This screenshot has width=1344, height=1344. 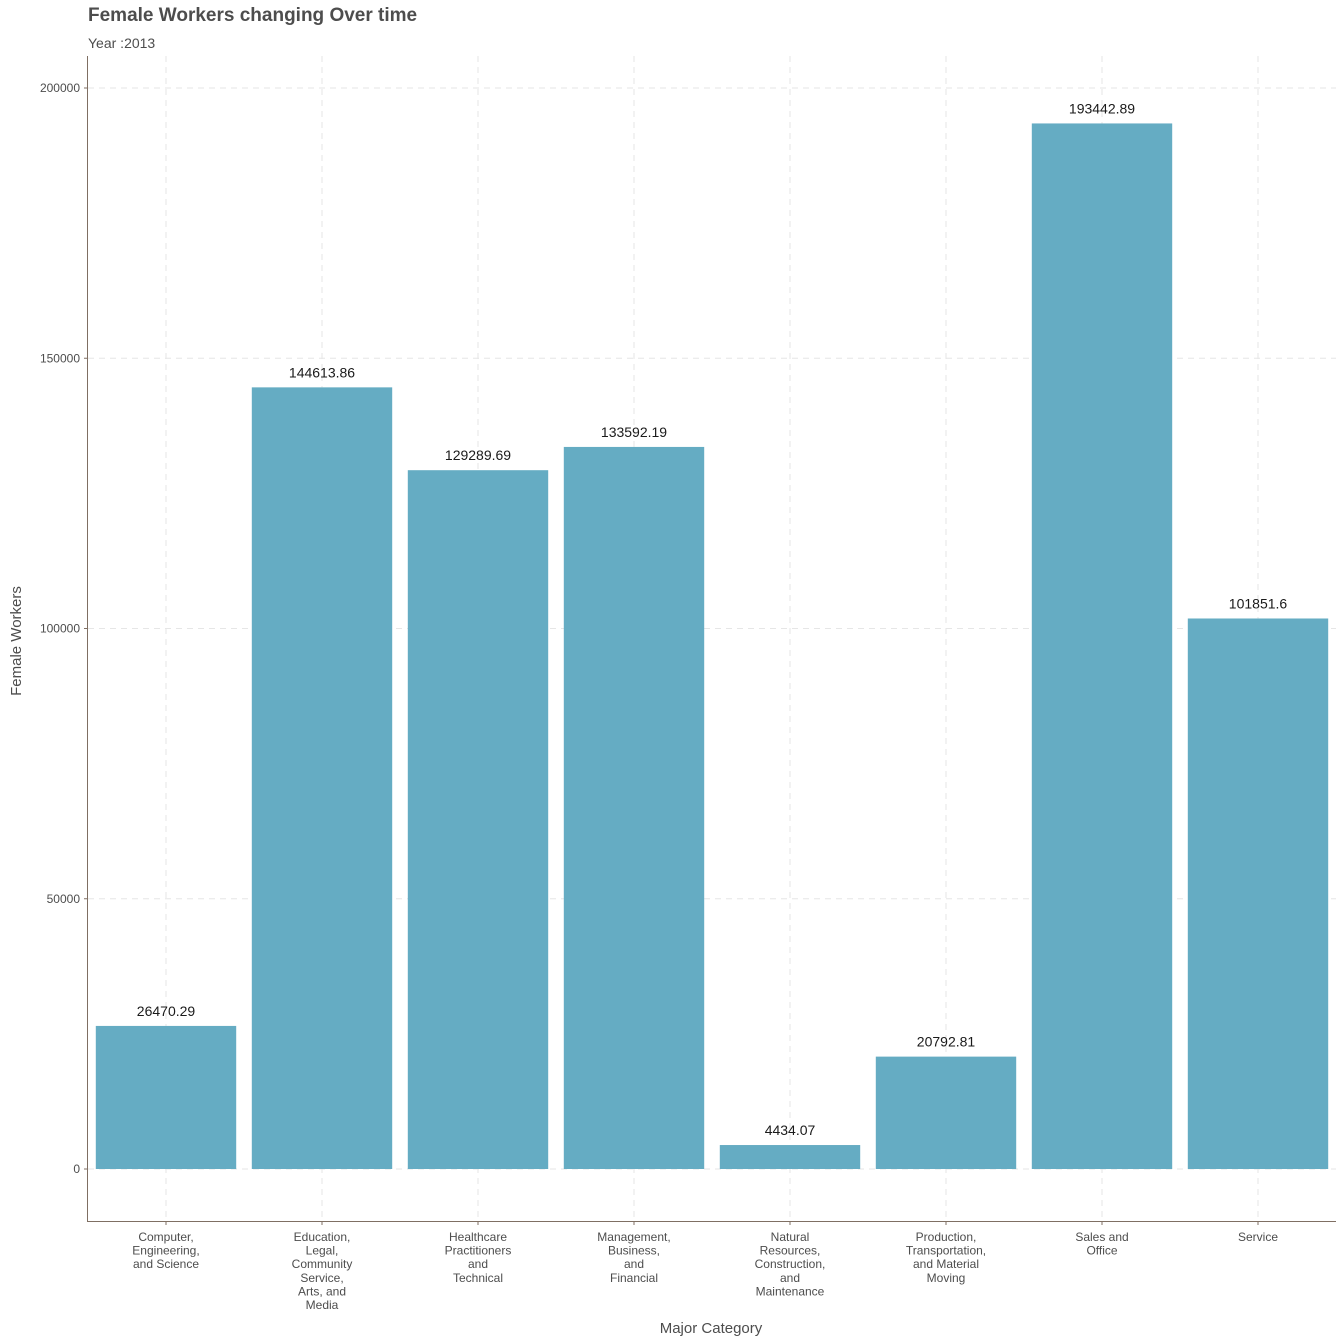 I want to click on bar-value-label: 26470.29, so click(x=166, y=1011).